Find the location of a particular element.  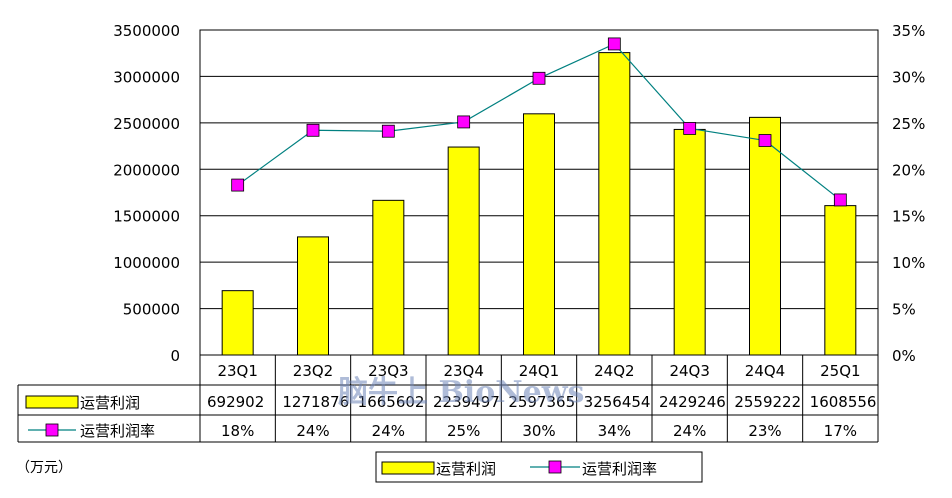

right-tick-label: 20% is located at coordinates (908, 170).